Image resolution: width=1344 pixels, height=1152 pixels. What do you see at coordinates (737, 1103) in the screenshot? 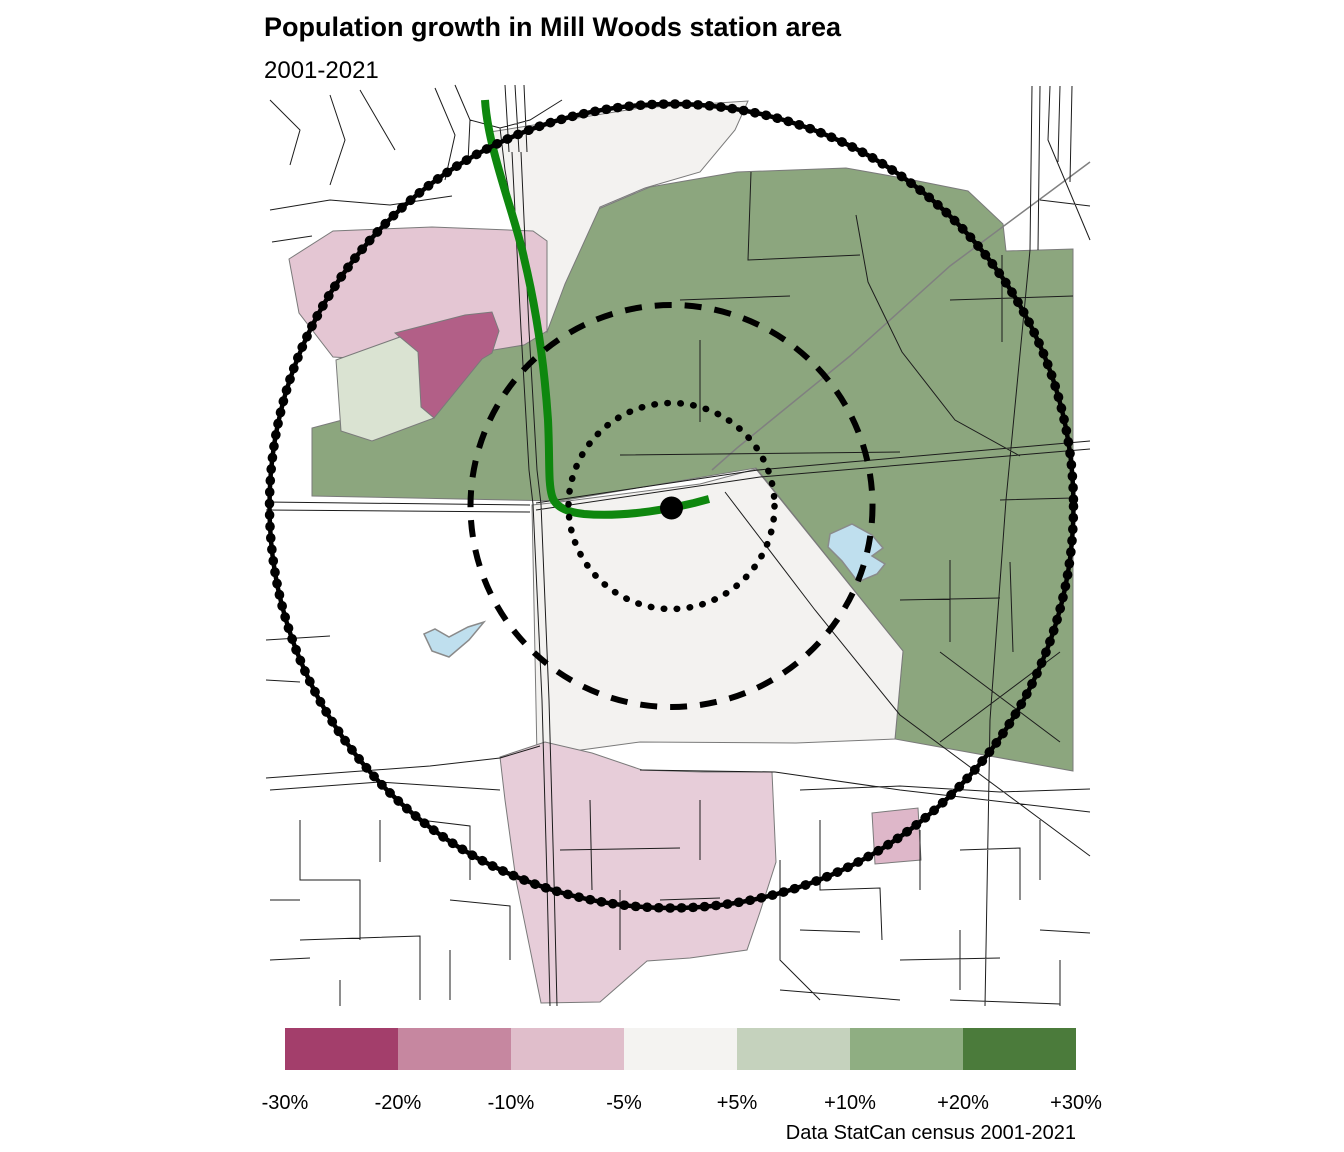
I see `legend-tick-label: +5%` at bounding box center [737, 1103].